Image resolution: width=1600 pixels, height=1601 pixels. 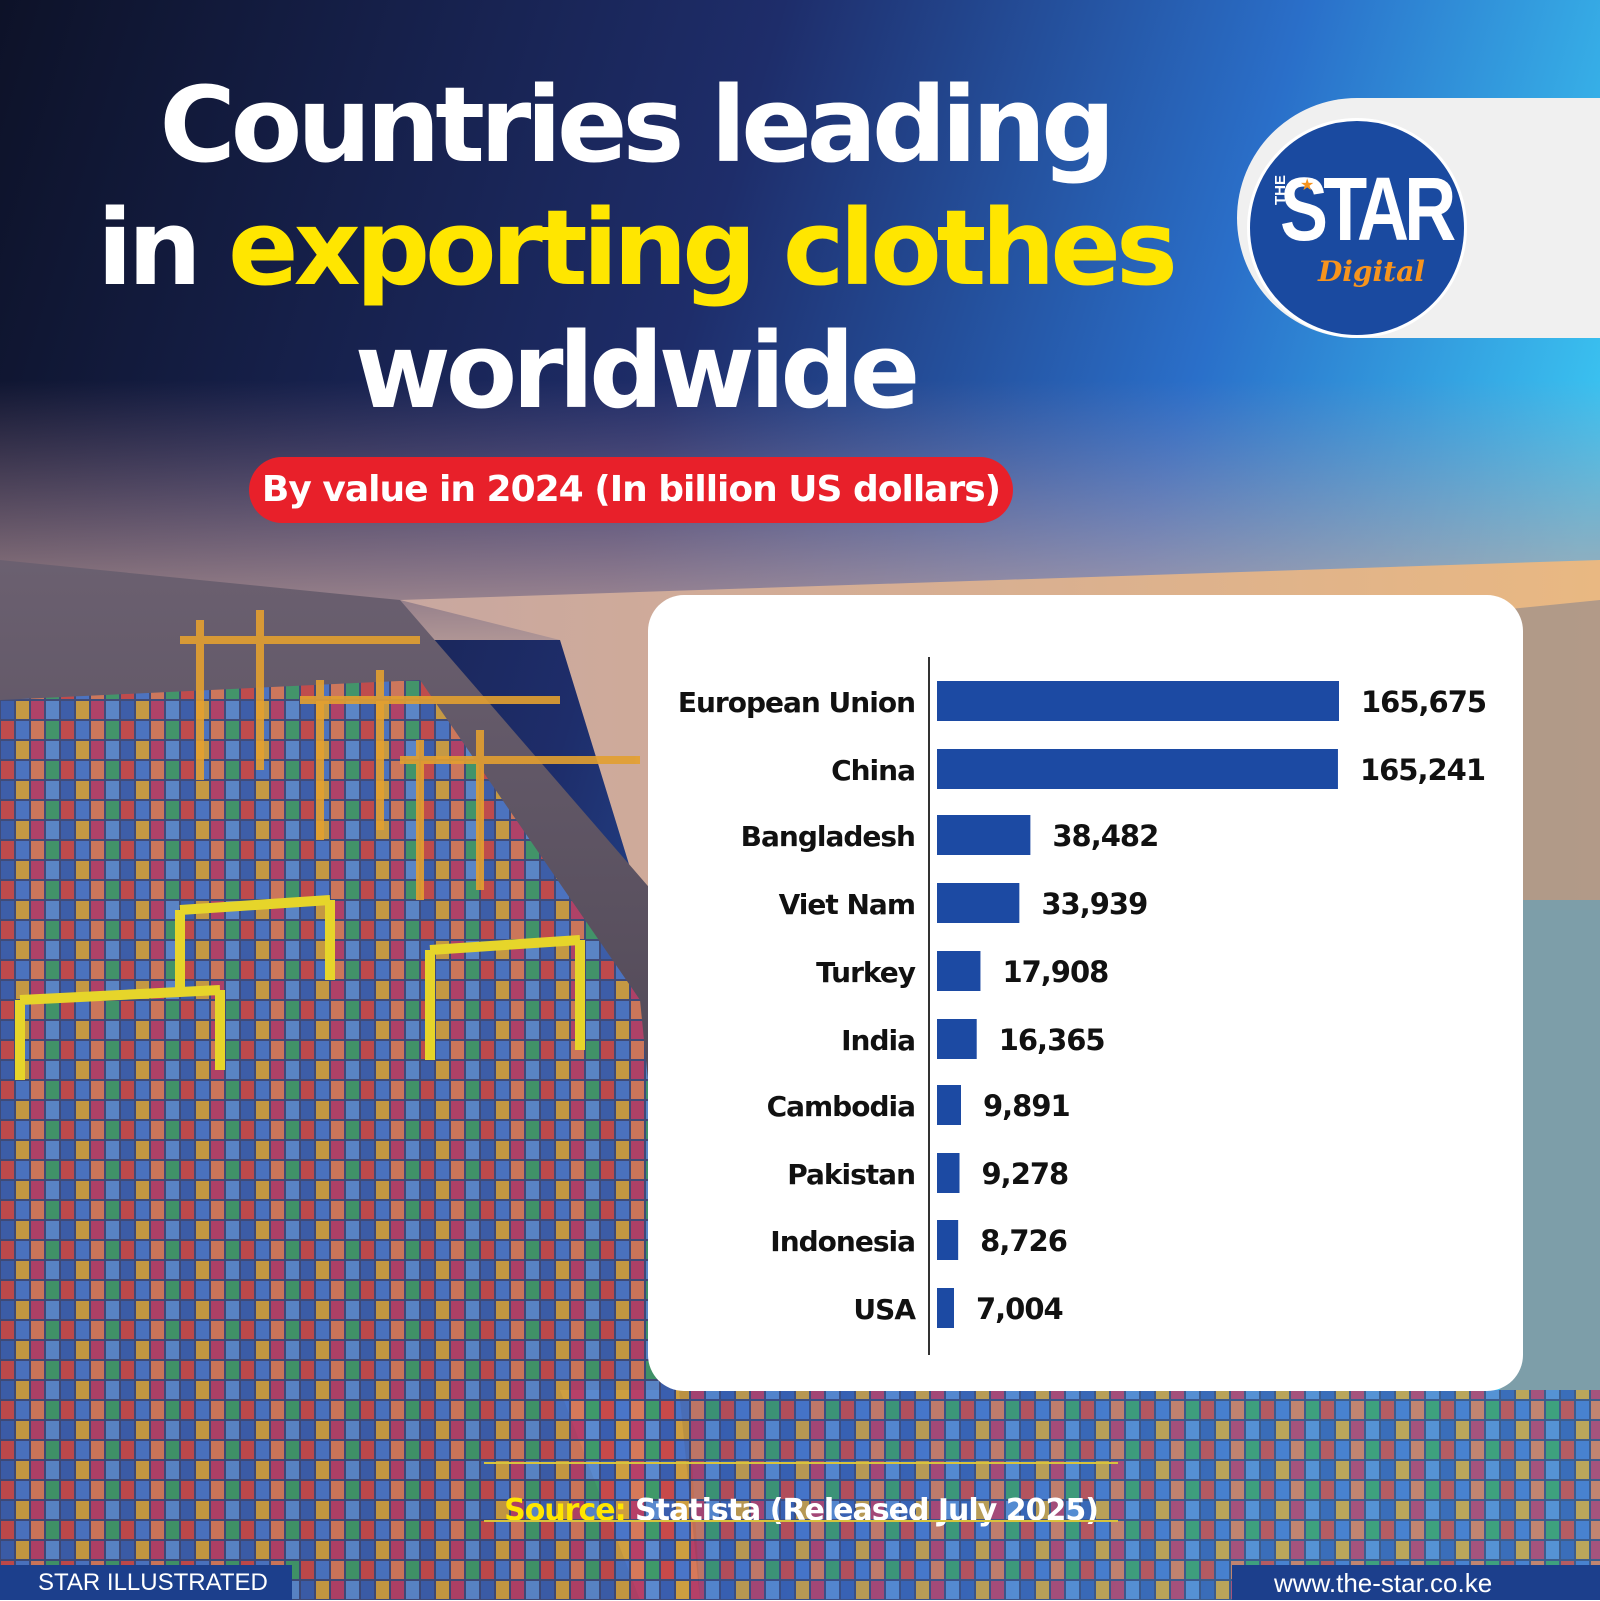 I want to click on bar-european-union, so click(x=1138, y=701).